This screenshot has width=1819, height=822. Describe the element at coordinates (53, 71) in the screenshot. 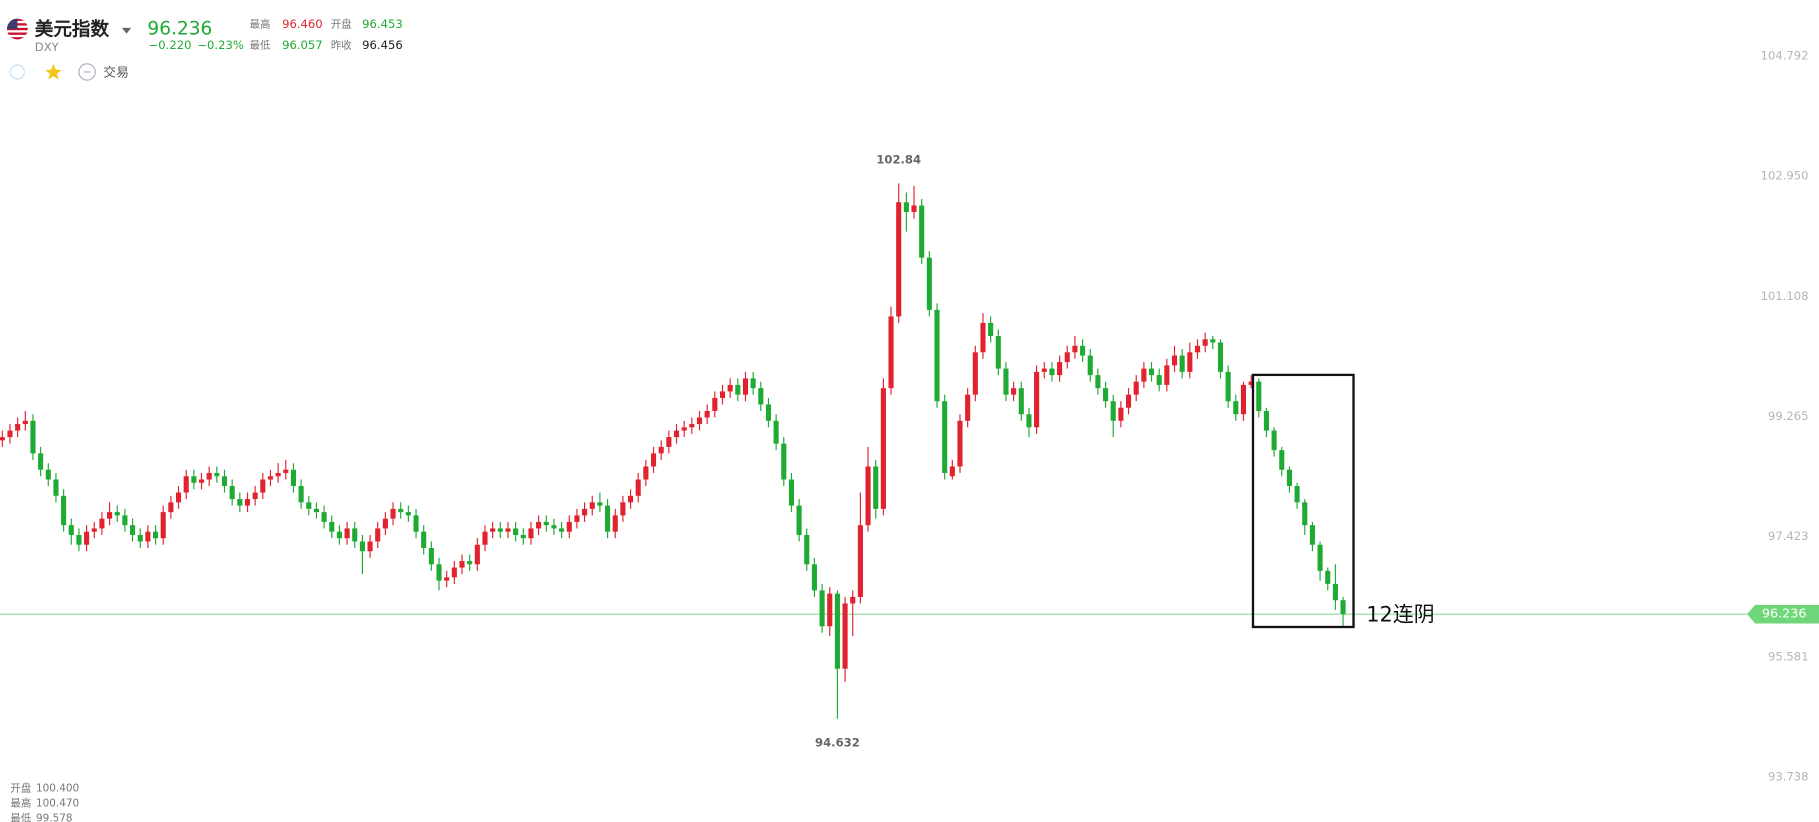

I see `favorite-icon` at that location.